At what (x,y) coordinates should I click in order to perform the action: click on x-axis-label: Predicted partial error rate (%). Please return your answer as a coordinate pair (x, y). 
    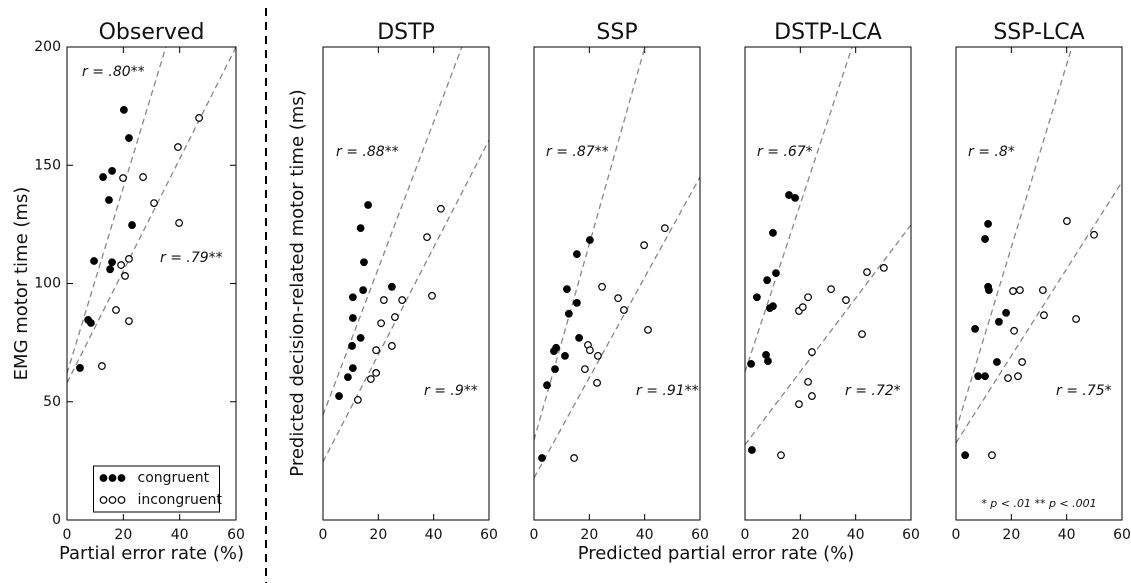
    Looking at the image, I should click on (716, 553).